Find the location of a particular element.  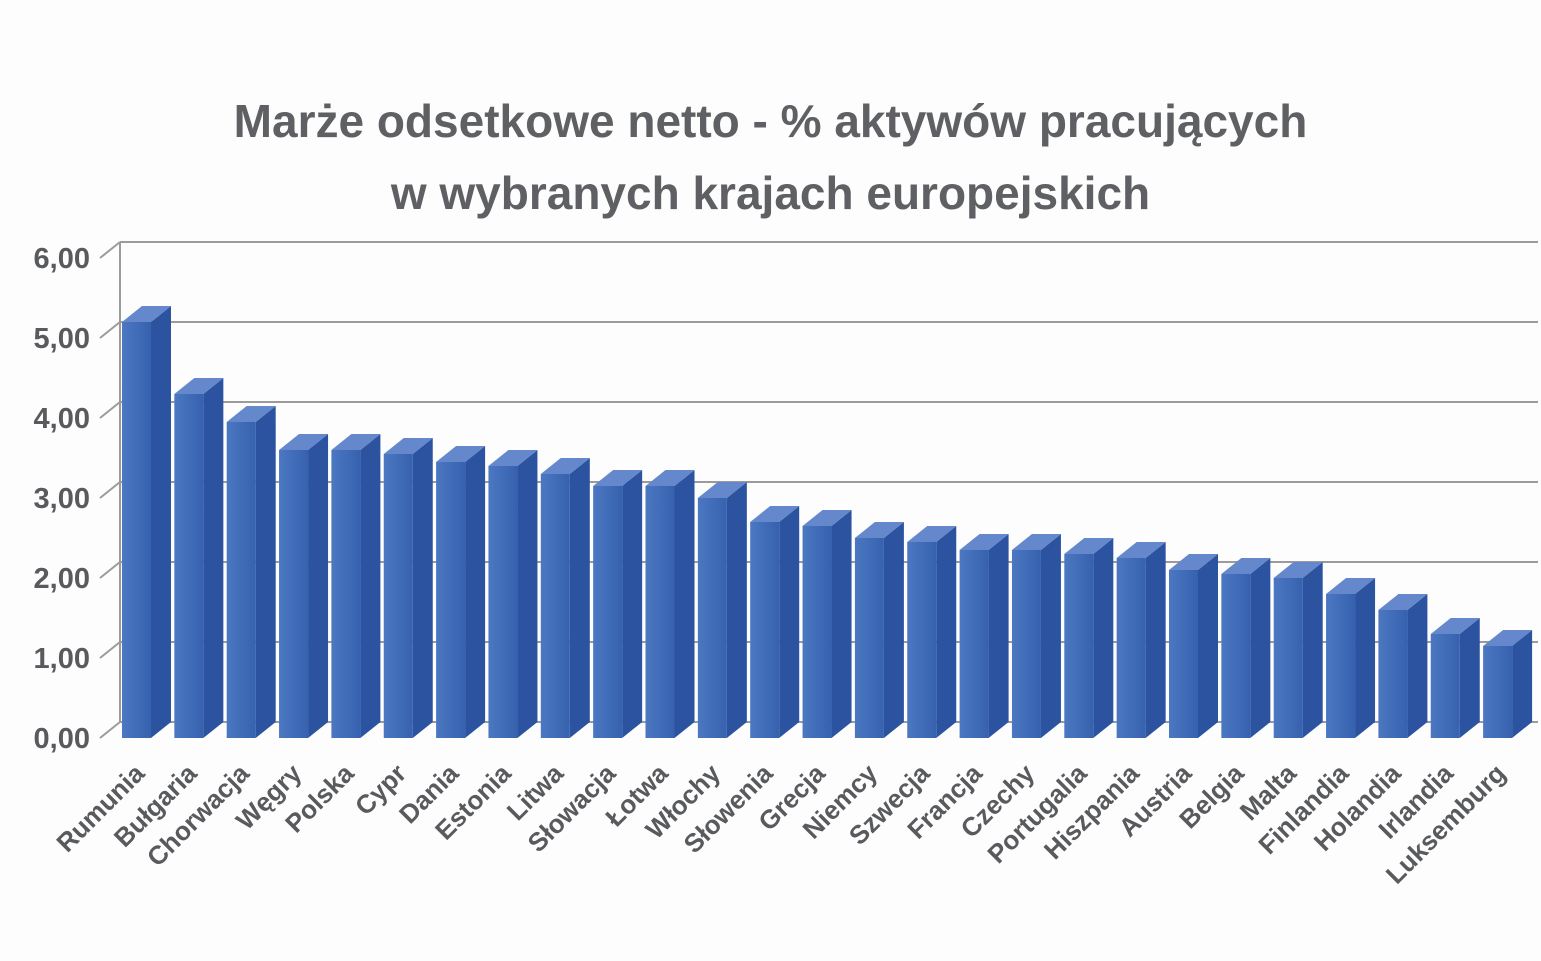

bar-top-holandia is located at coordinates (1403, 602).